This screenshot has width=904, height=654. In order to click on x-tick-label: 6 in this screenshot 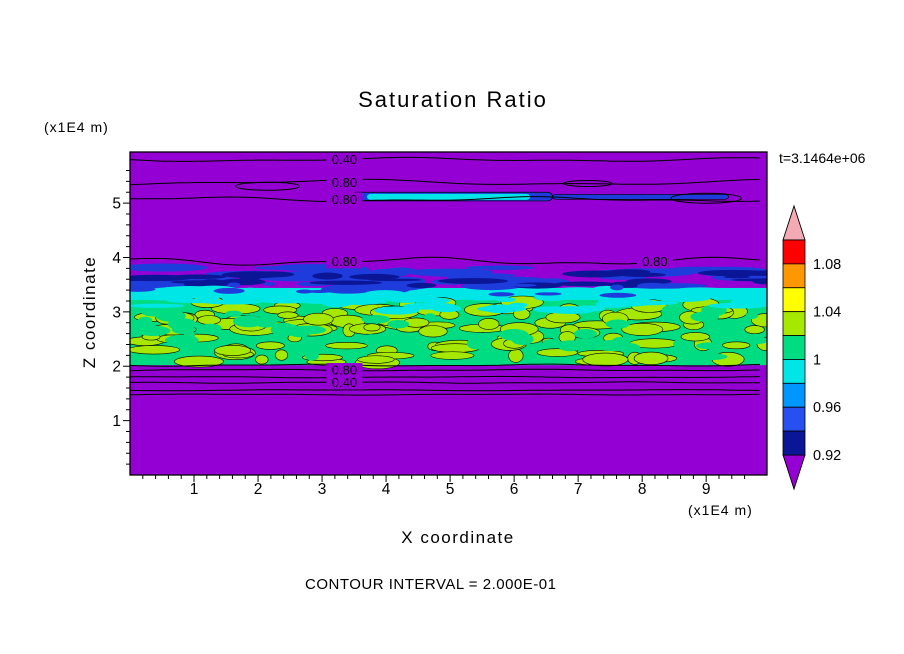, I will do `click(514, 489)`.